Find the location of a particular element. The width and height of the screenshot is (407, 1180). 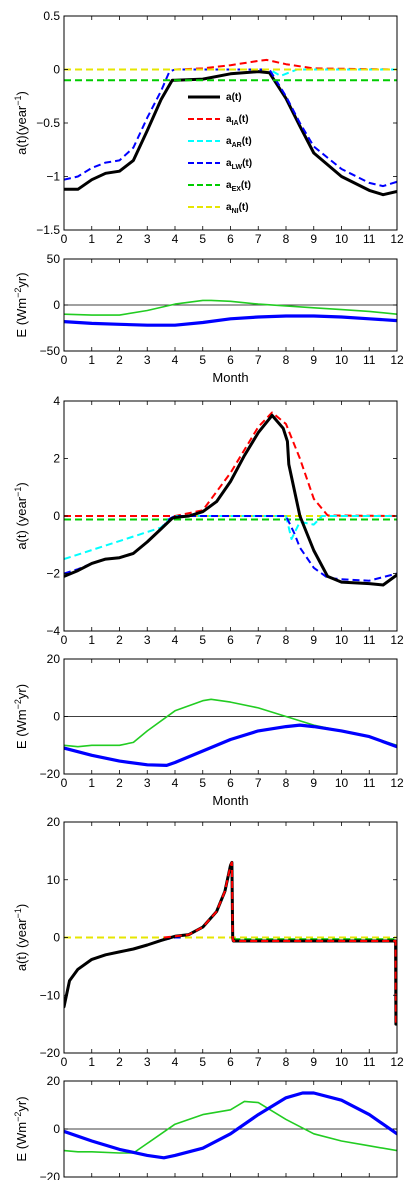

y-axis-label: a(t) (year−1) is located at coordinates (21, 937).